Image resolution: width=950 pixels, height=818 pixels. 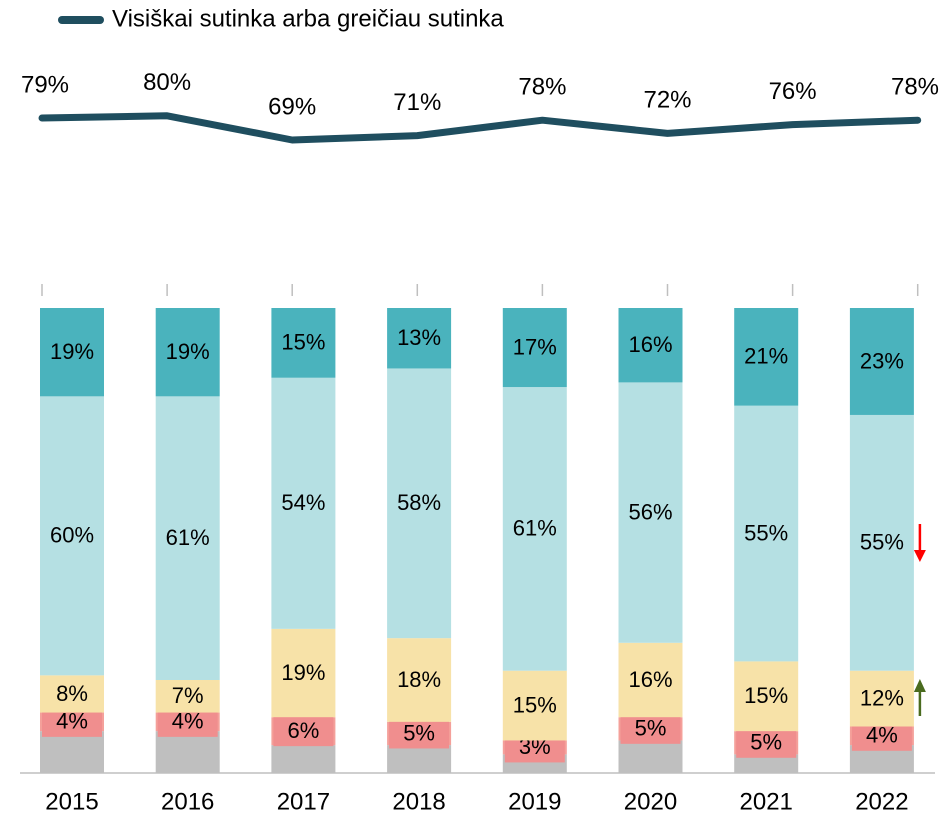 What do you see at coordinates (292, 106) in the screenshot?
I see `line-label: 69%` at bounding box center [292, 106].